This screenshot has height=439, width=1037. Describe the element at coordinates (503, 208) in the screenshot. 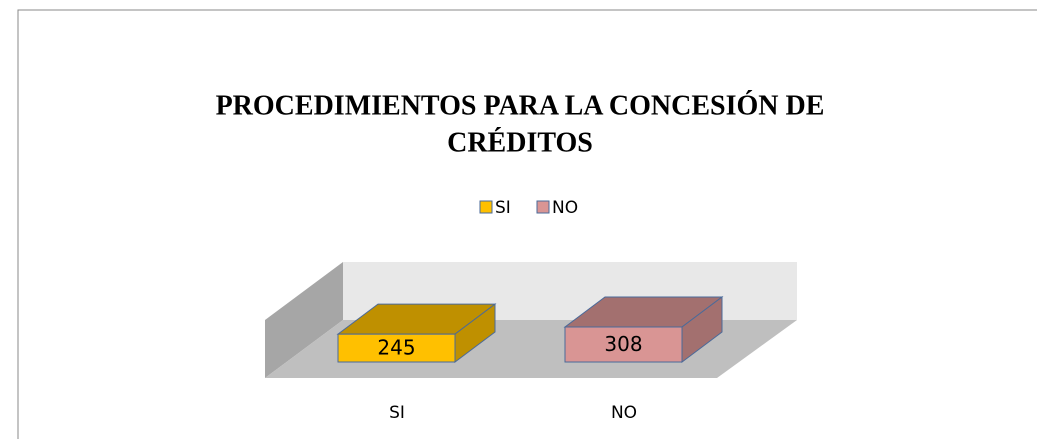

I see `legend-label: SI` at that location.